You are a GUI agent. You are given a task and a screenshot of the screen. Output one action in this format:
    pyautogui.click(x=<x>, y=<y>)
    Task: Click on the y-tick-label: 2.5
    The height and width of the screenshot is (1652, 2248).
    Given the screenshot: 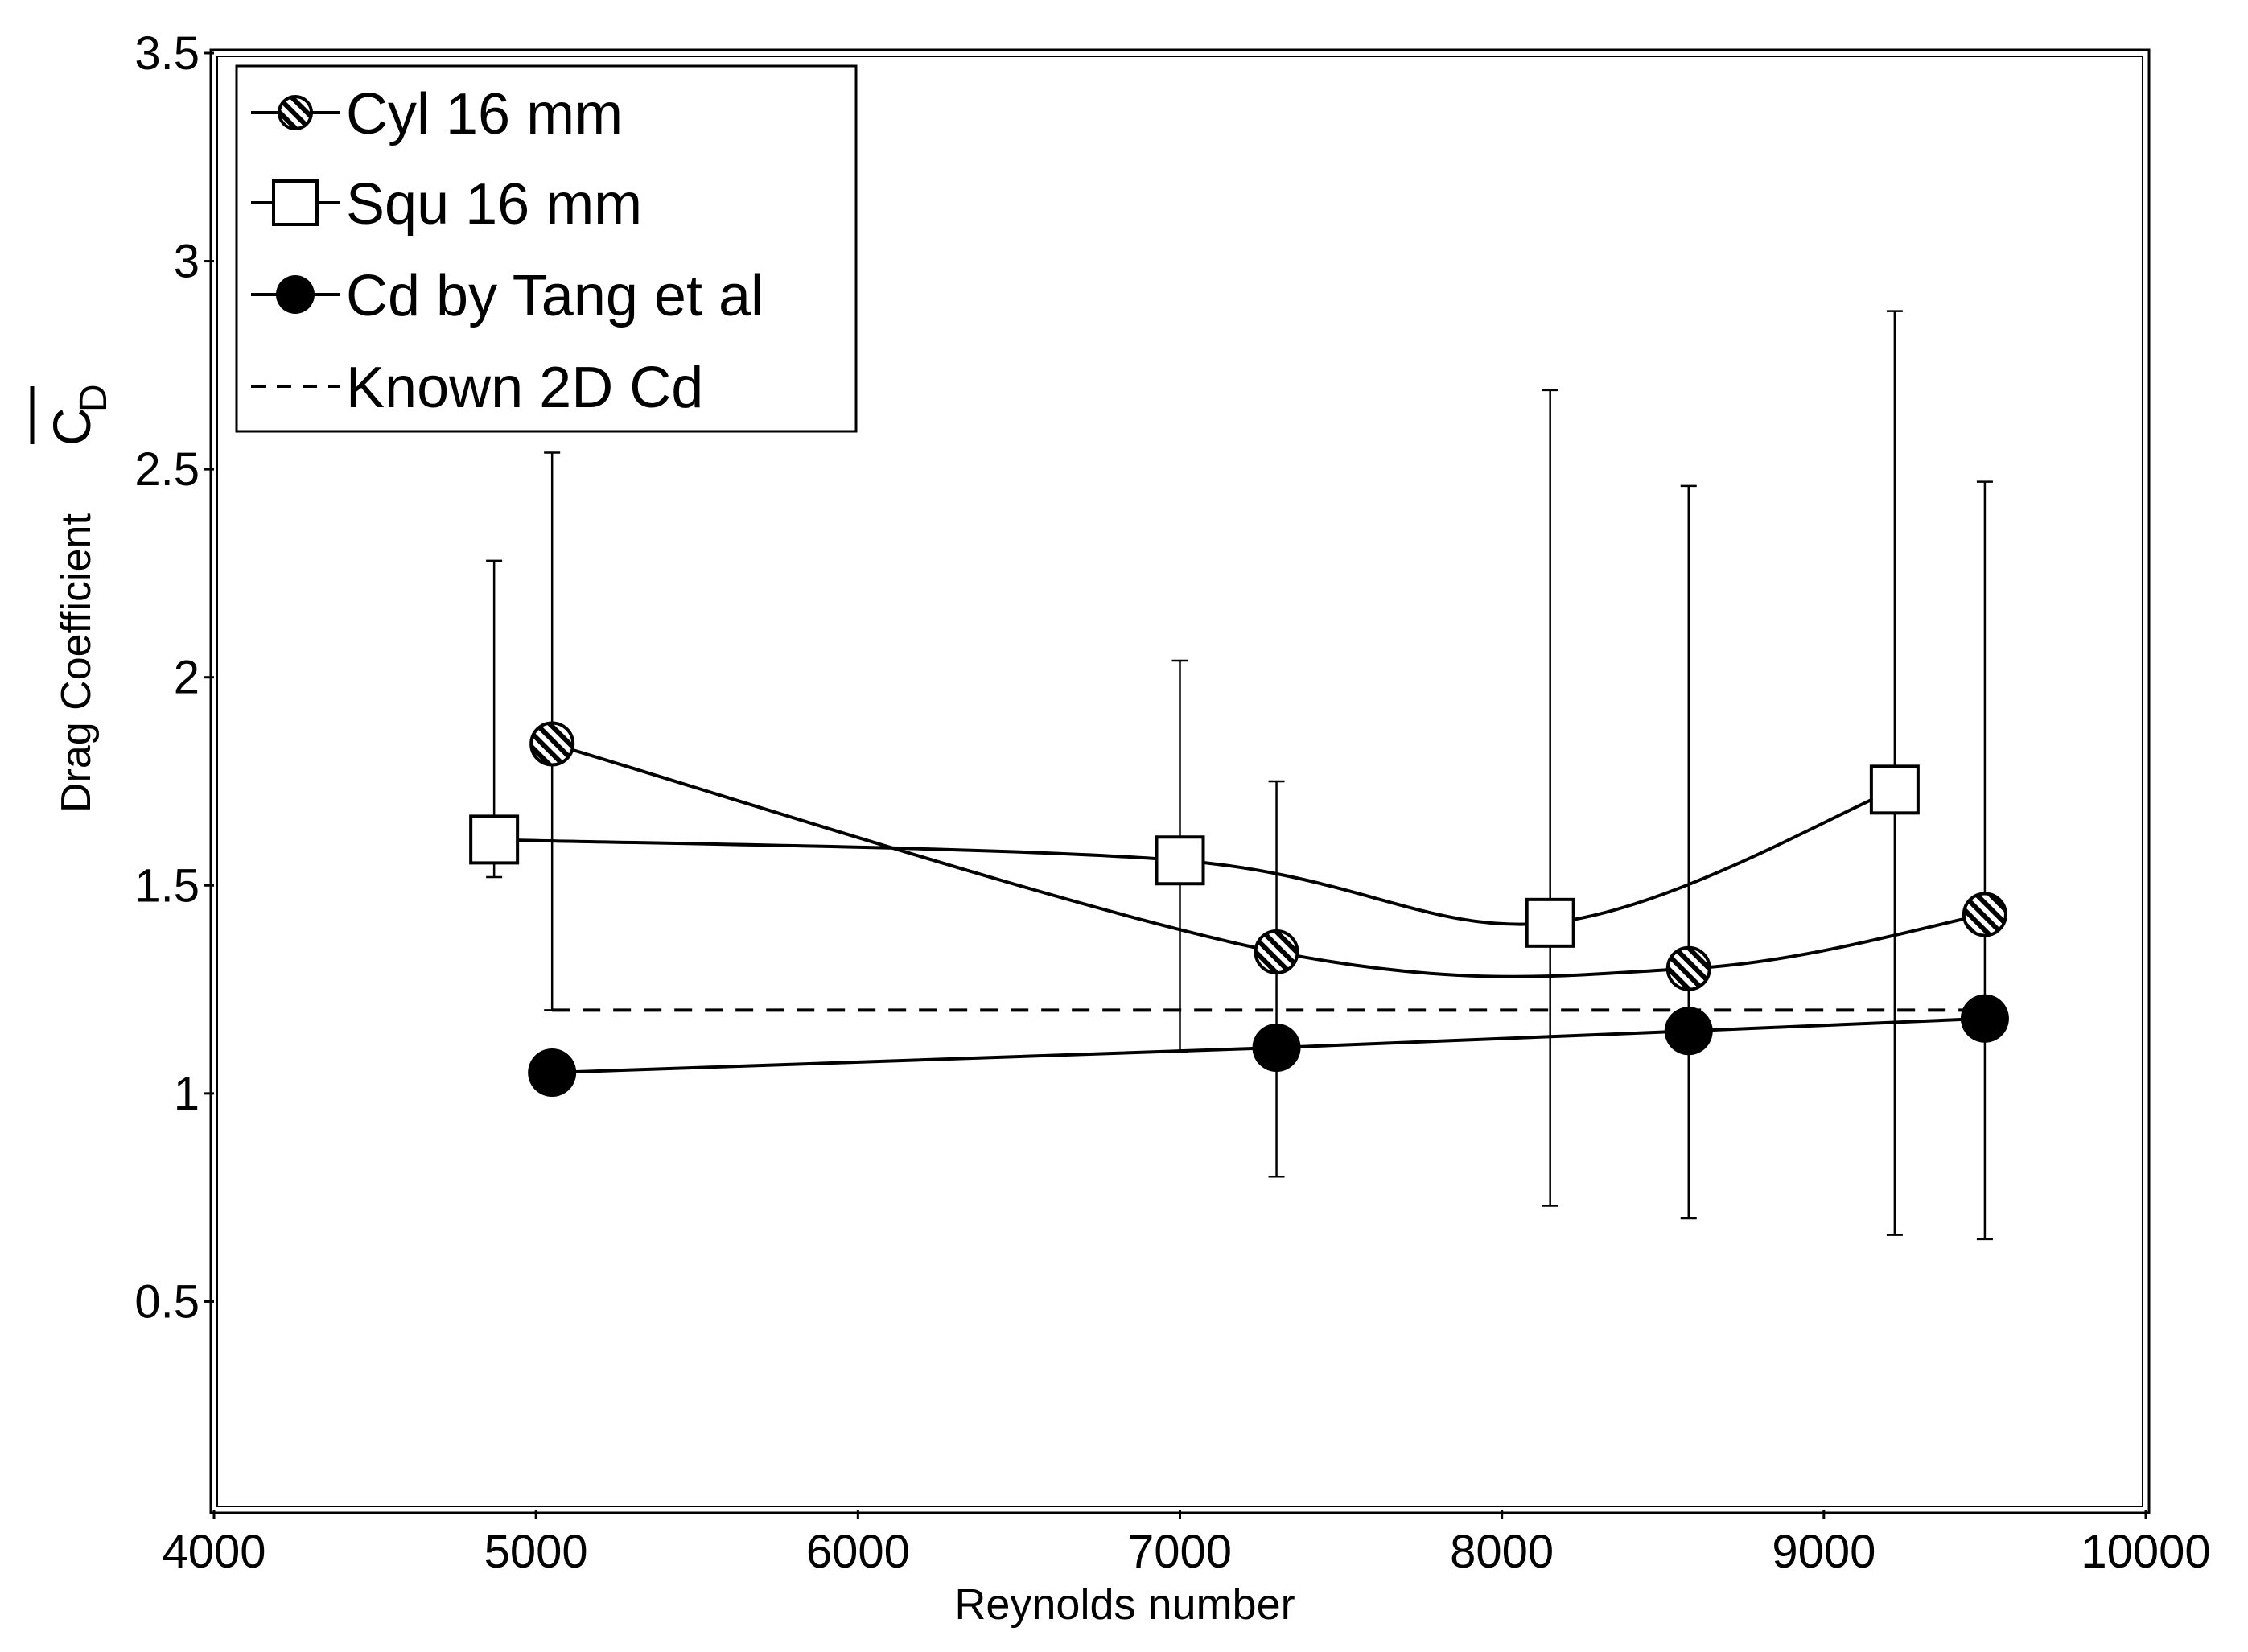 What is the action you would take?
    pyautogui.click(x=167, y=469)
    